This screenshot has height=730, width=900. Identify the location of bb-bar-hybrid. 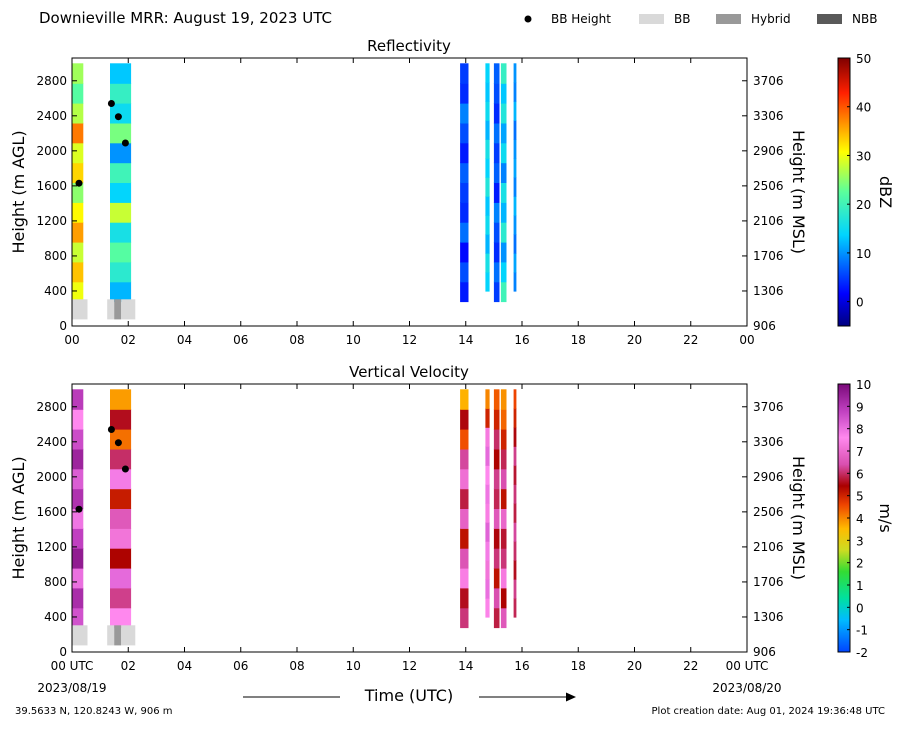
(118, 309).